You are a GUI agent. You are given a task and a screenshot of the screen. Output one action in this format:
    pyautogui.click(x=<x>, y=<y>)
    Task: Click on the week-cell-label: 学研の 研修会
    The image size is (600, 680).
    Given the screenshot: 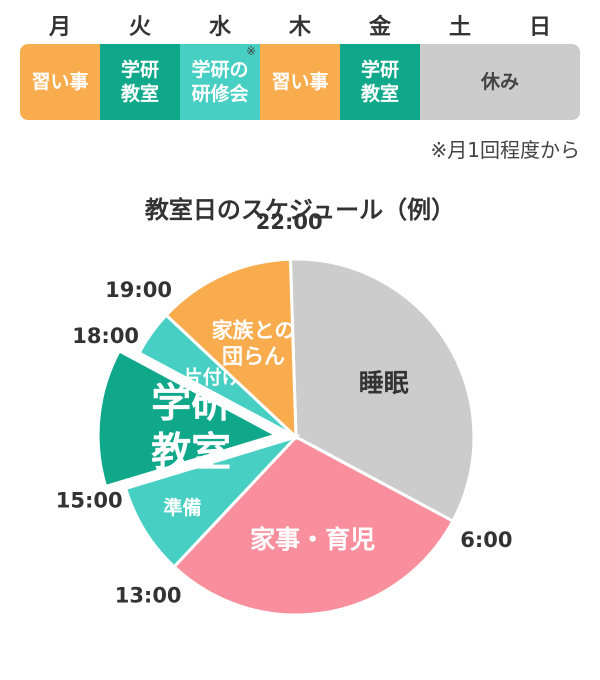 What is the action you would take?
    pyautogui.click(x=220, y=82)
    